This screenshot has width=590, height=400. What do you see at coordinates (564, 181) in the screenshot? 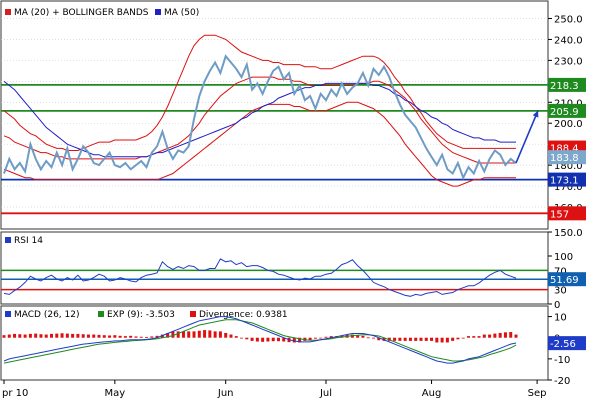
I see `level-tag-label: 173.1` at bounding box center [564, 181].